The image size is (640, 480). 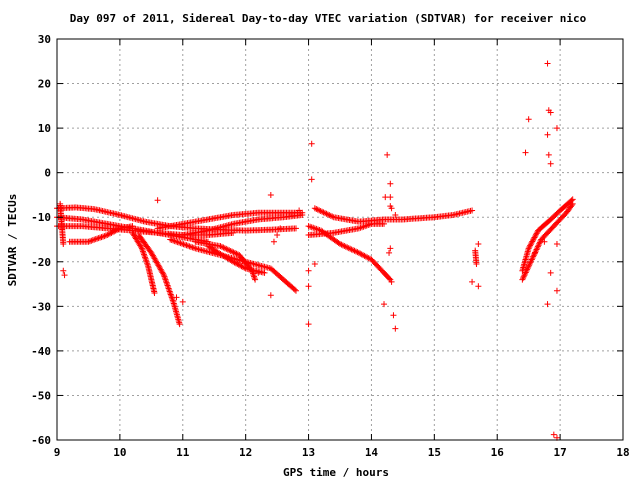 I want to click on x-tick-label: 9, so click(x=57, y=452).